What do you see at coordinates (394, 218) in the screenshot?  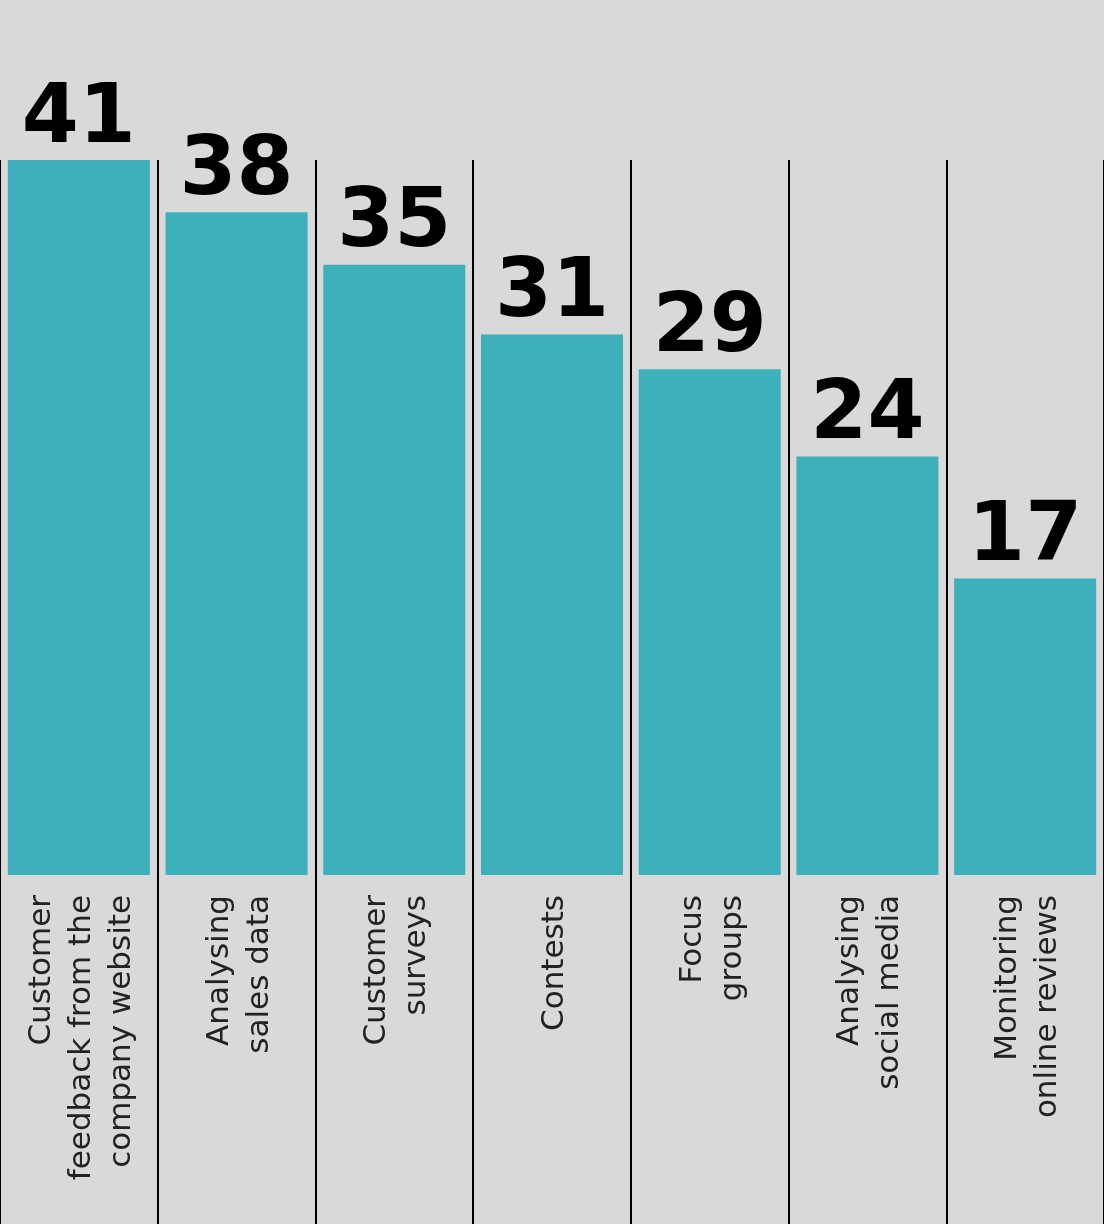 I see `data-label: 35` at bounding box center [394, 218].